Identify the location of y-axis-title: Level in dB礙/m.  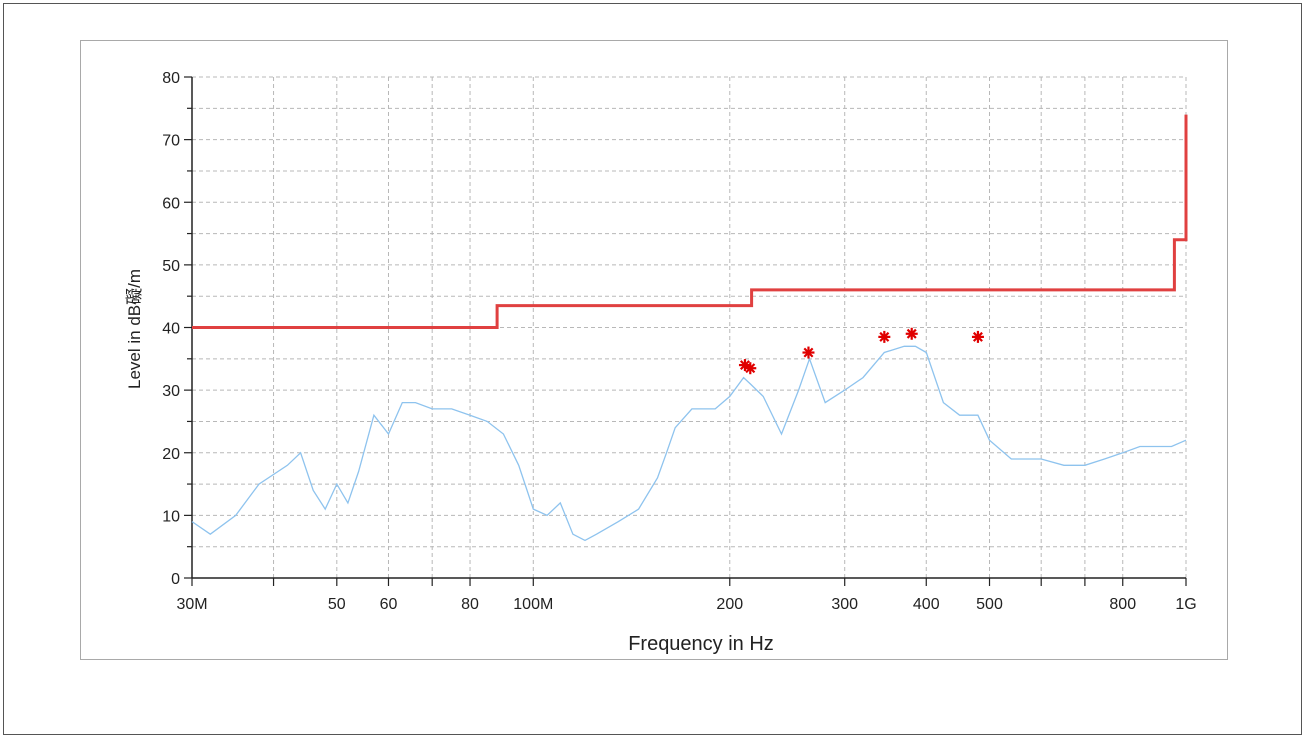
(134, 329).